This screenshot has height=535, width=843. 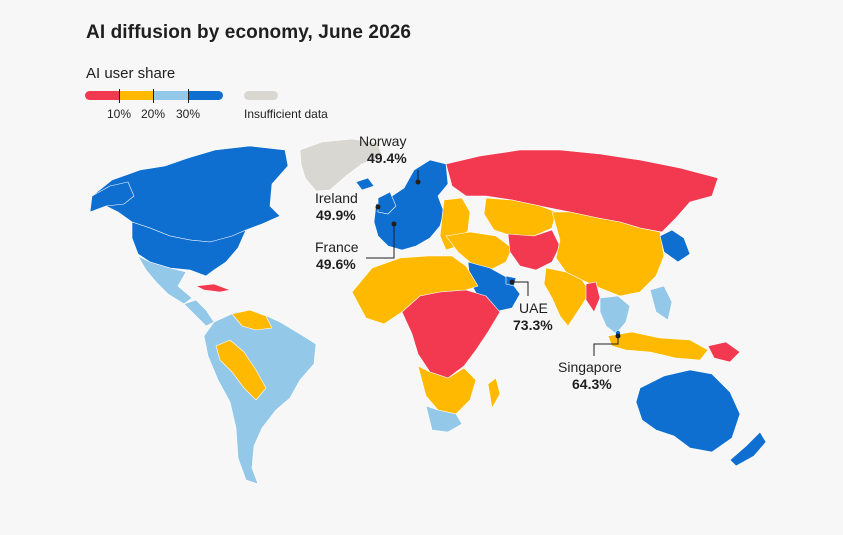 I want to click on callout-name: UAE, so click(x=533, y=308).